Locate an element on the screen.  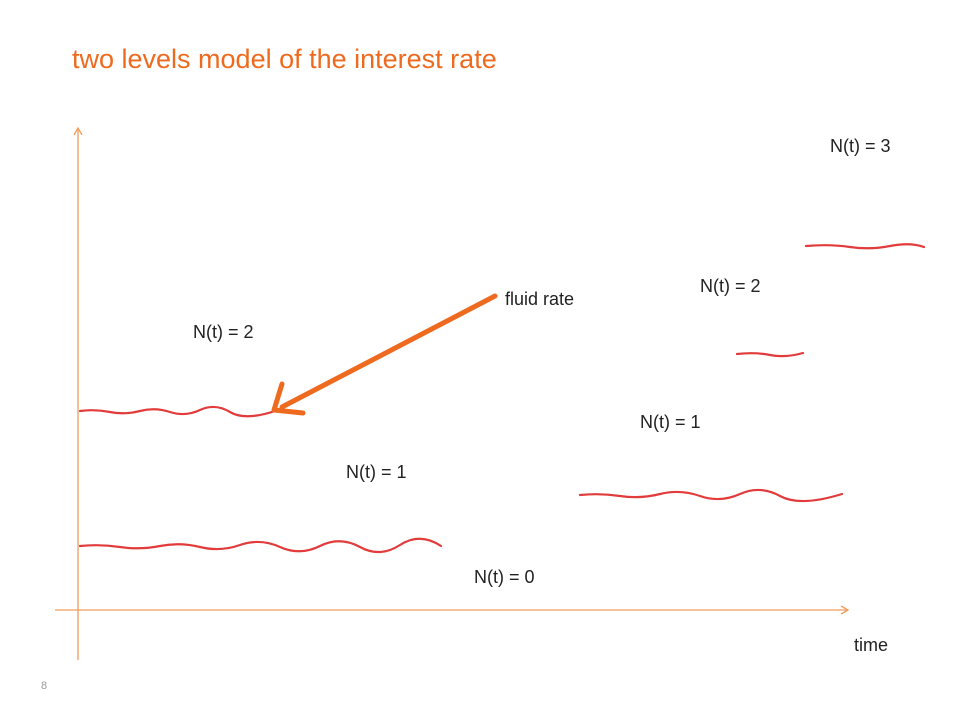
label-right-n1: N(t) = 1 is located at coordinates (670, 422).